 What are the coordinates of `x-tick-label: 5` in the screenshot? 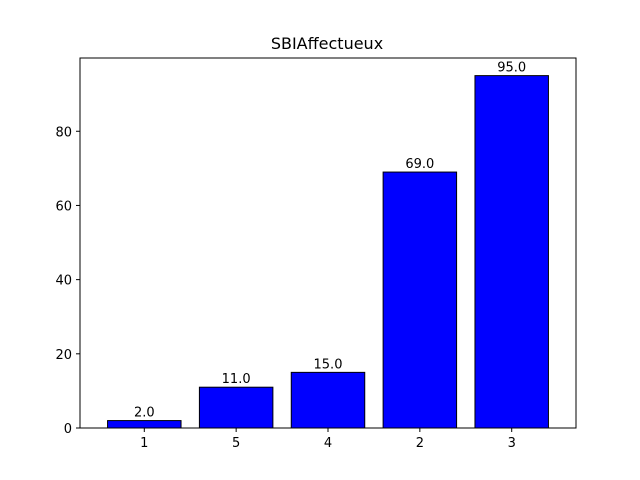 It's located at (236, 443).